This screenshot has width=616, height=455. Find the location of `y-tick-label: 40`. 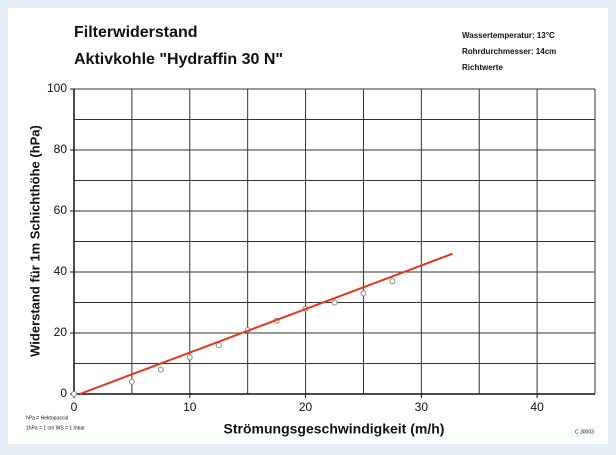

y-tick-label: 40 is located at coordinates (61, 271).